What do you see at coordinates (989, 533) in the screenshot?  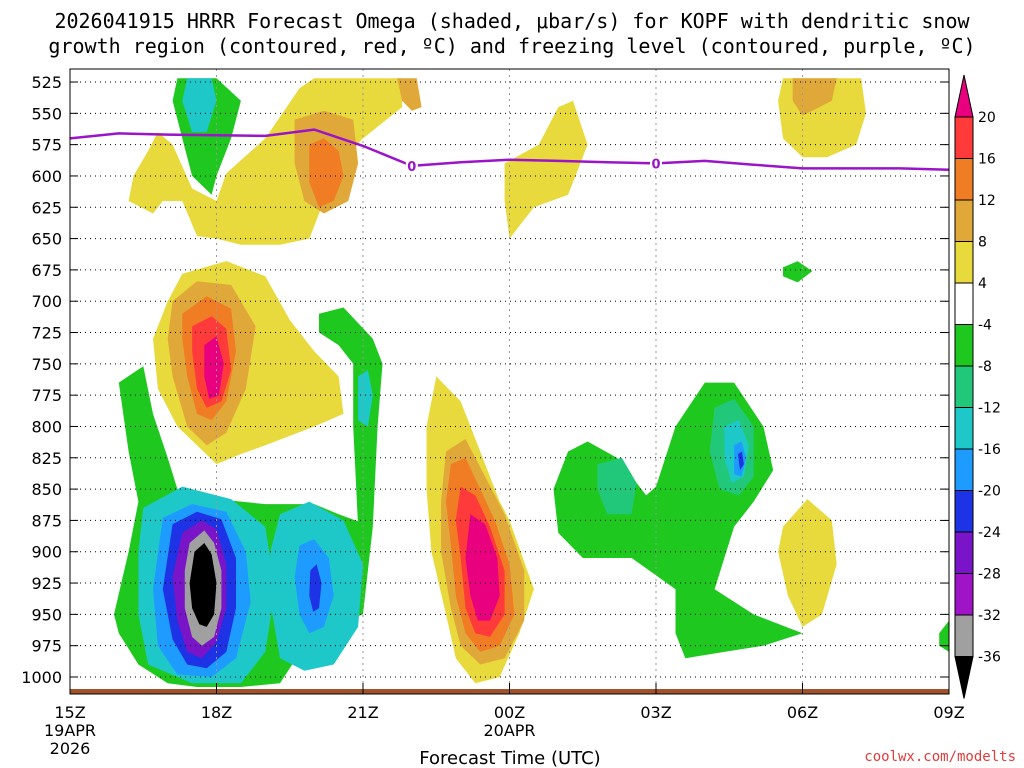 I see `colorbar-label-10: -24` at bounding box center [989, 533].